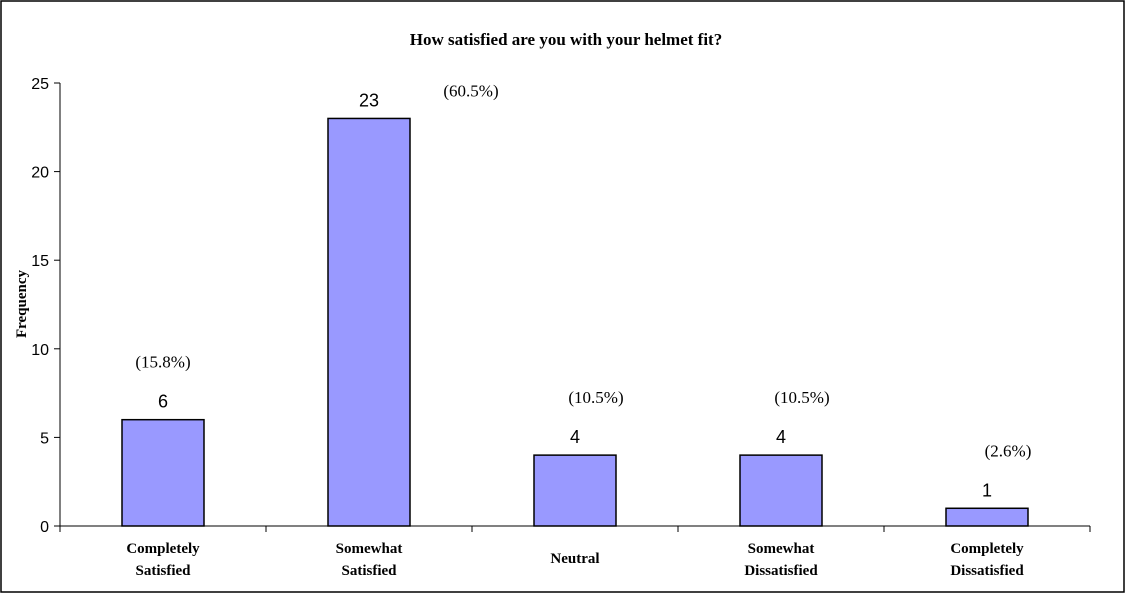  Describe the element at coordinates (45, 306) in the screenshot. I see `y-axis-ticks: 0 5 10 15 20 25` at that location.